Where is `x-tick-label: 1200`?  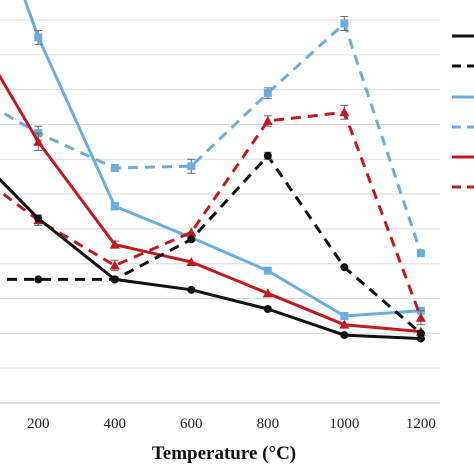
x-tick-label: 1200 is located at coordinates (421, 424).